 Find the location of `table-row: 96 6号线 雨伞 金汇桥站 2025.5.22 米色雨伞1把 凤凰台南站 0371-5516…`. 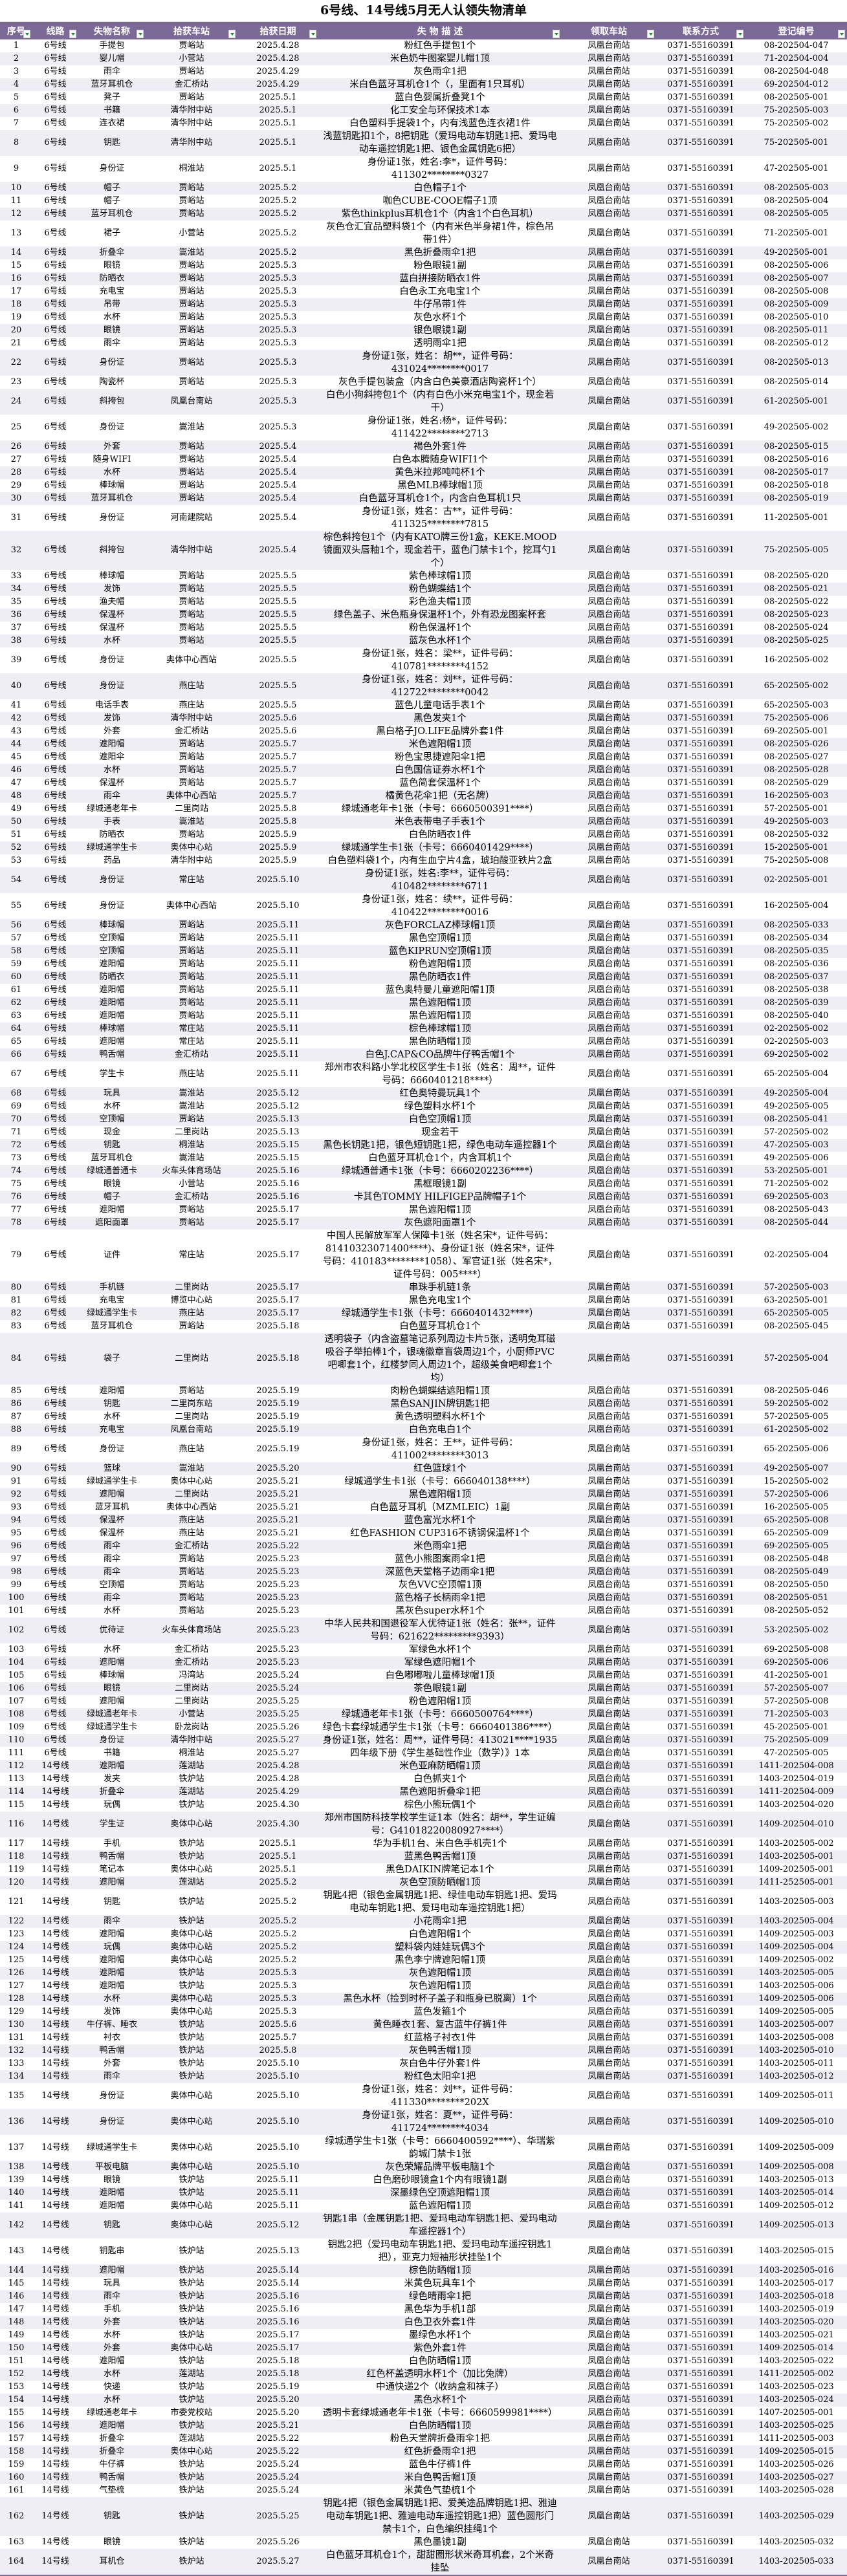

table-row: 96 6号线 雨伞 金汇桥站 2025.5.22 米色雨伞1把 凤凰台南站 0371-5516… is located at coordinates (423, 1546).